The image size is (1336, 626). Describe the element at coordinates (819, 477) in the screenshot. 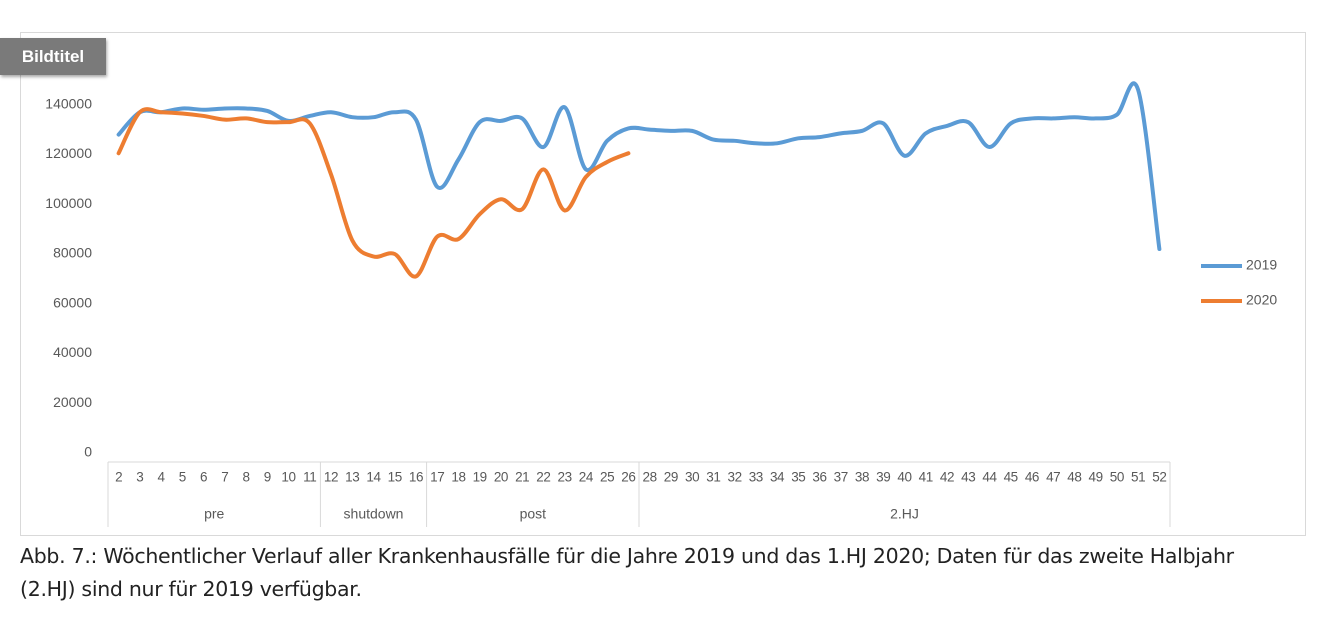

I see `x-tick-label: 36` at that location.